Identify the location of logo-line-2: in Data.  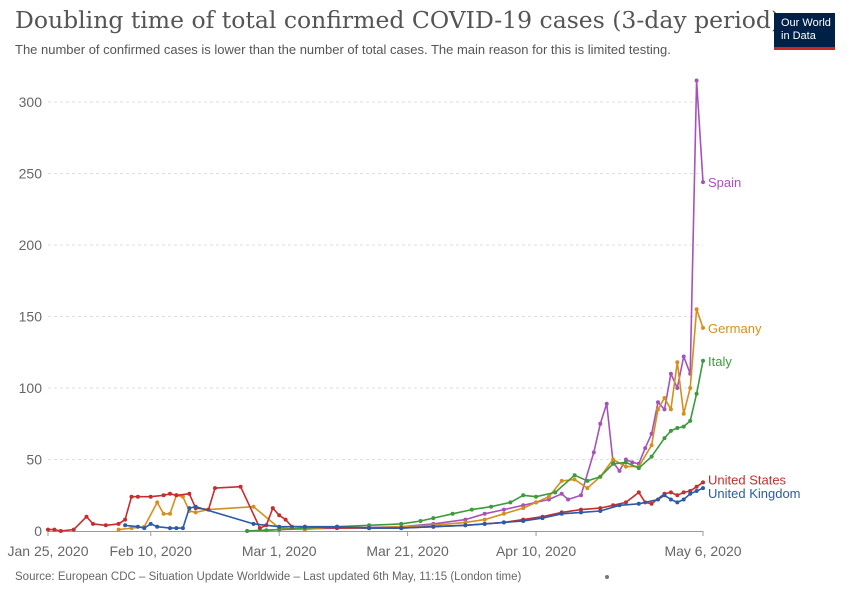
(798, 36).